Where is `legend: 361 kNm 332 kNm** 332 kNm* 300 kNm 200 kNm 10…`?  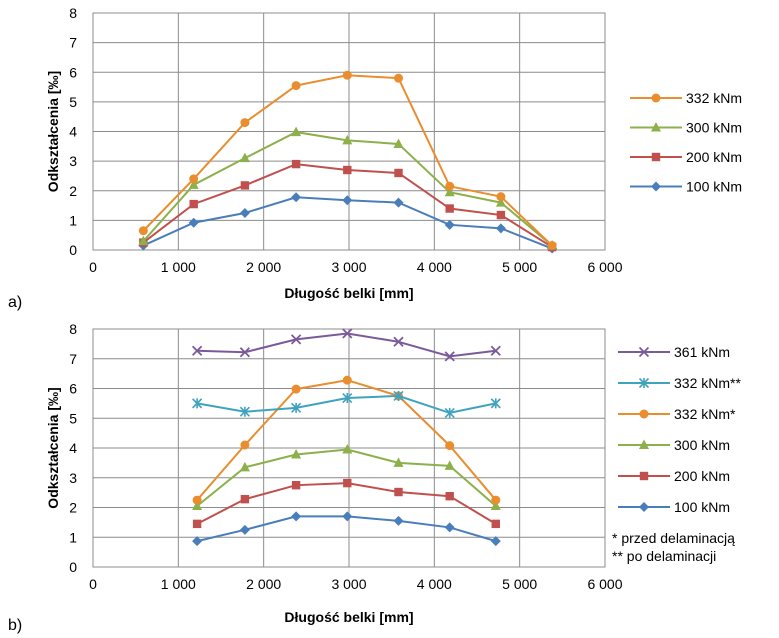
legend: 361 kNm 332 kNm** 332 kNm* 300 kNm 200 kNm 10… is located at coordinates (679, 429).